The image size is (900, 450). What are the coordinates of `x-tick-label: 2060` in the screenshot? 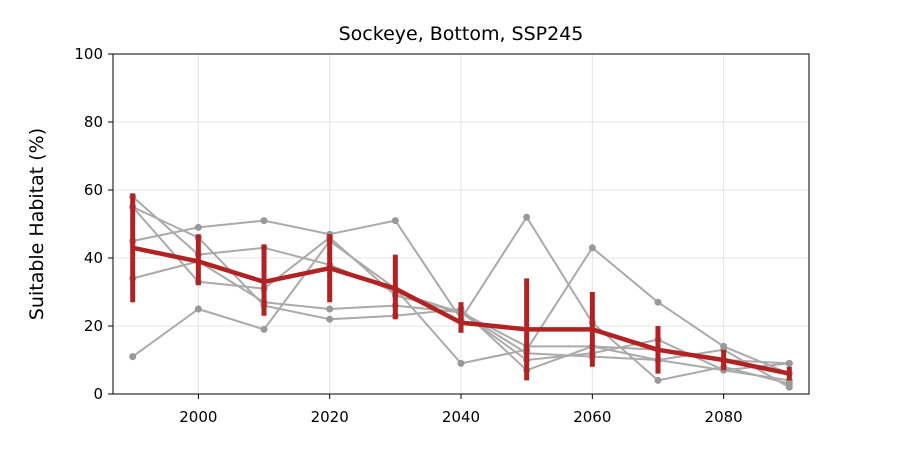 It's located at (592, 417).